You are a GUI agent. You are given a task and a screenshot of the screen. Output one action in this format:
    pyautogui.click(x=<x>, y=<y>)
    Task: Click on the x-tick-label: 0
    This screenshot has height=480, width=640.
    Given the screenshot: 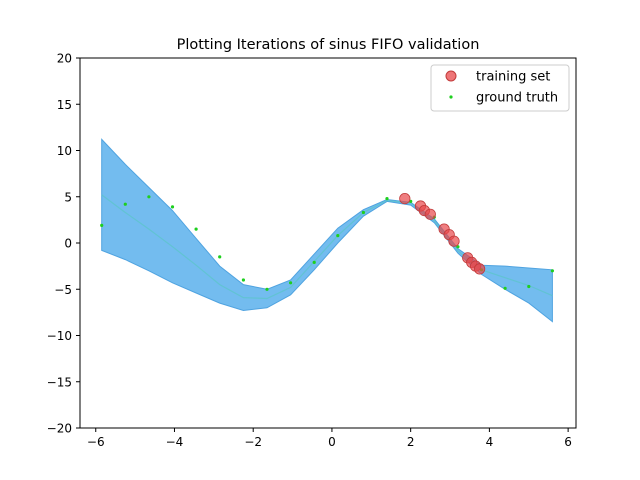 What is the action you would take?
    pyautogui.click(x=332, y=442)
    